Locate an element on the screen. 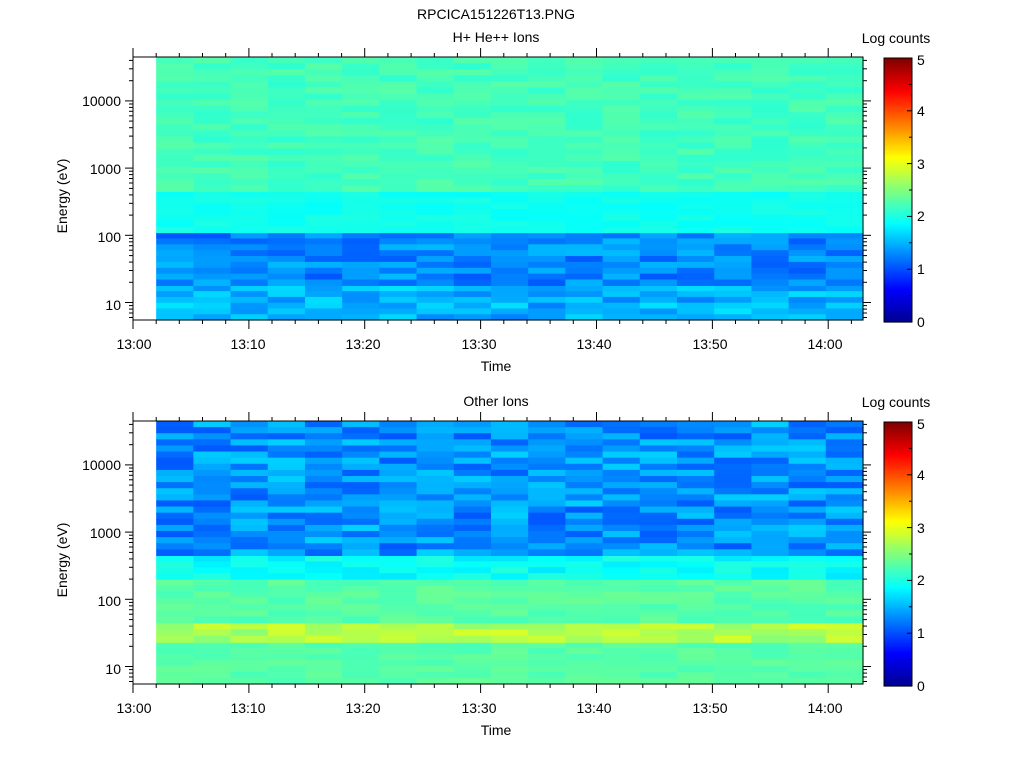 The image size is (1024, 768). x-tick-label: 14:00 is located at coordinates (824, 344).